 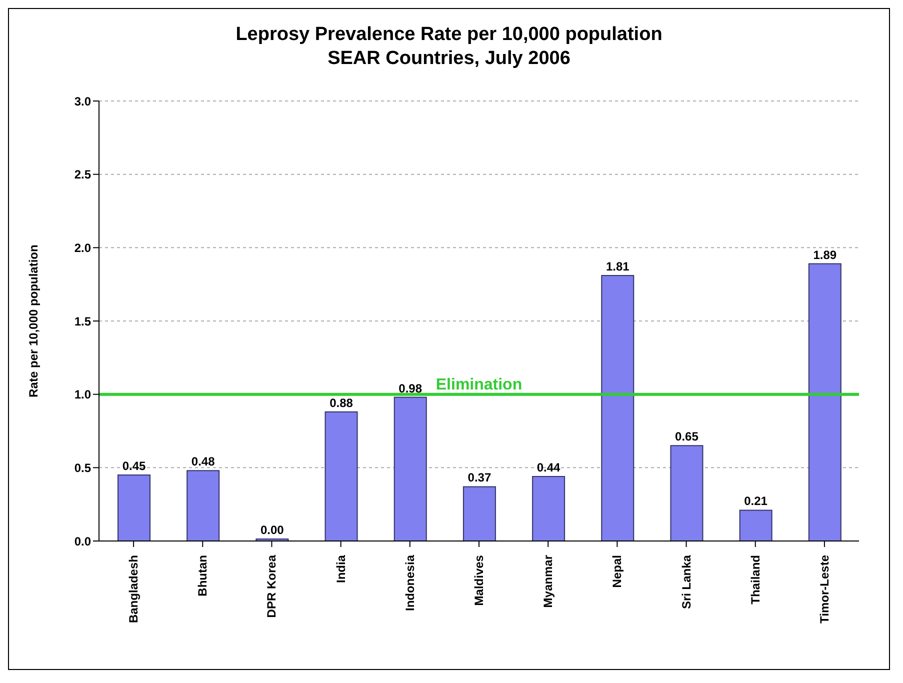 I want to click on data-label: 0.37, so click(x=480, y=477).